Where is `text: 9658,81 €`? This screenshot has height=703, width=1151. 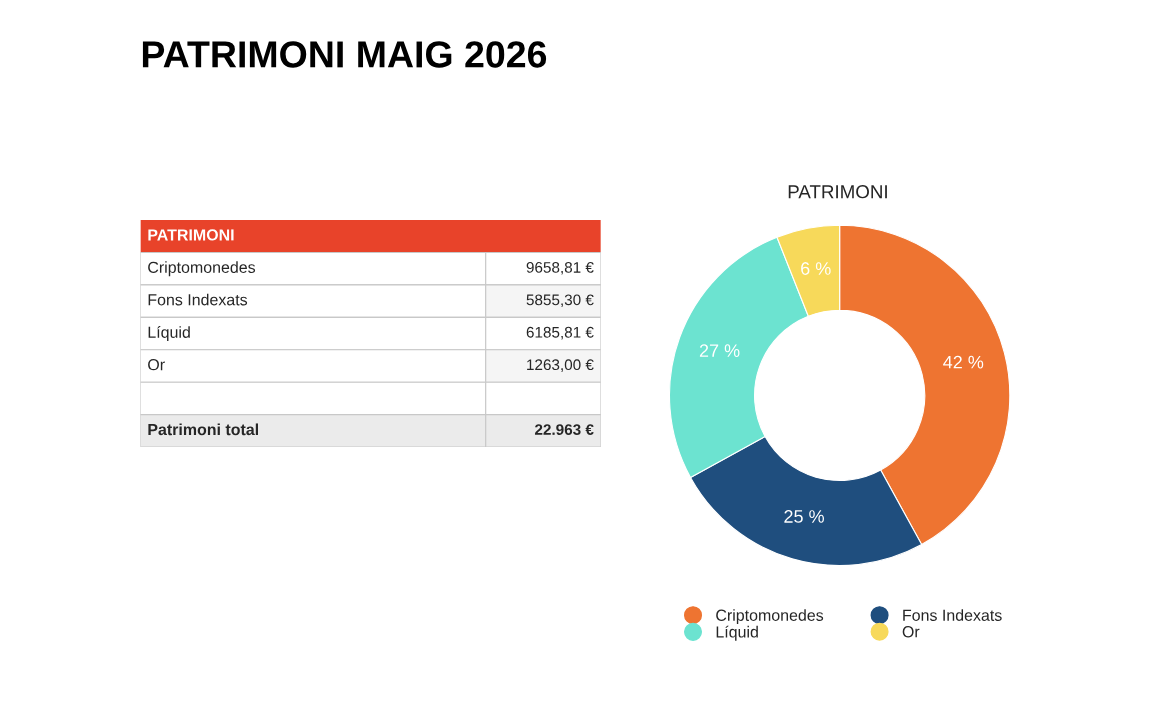
text: 9658,81 € is located at coordinates (560, 268).